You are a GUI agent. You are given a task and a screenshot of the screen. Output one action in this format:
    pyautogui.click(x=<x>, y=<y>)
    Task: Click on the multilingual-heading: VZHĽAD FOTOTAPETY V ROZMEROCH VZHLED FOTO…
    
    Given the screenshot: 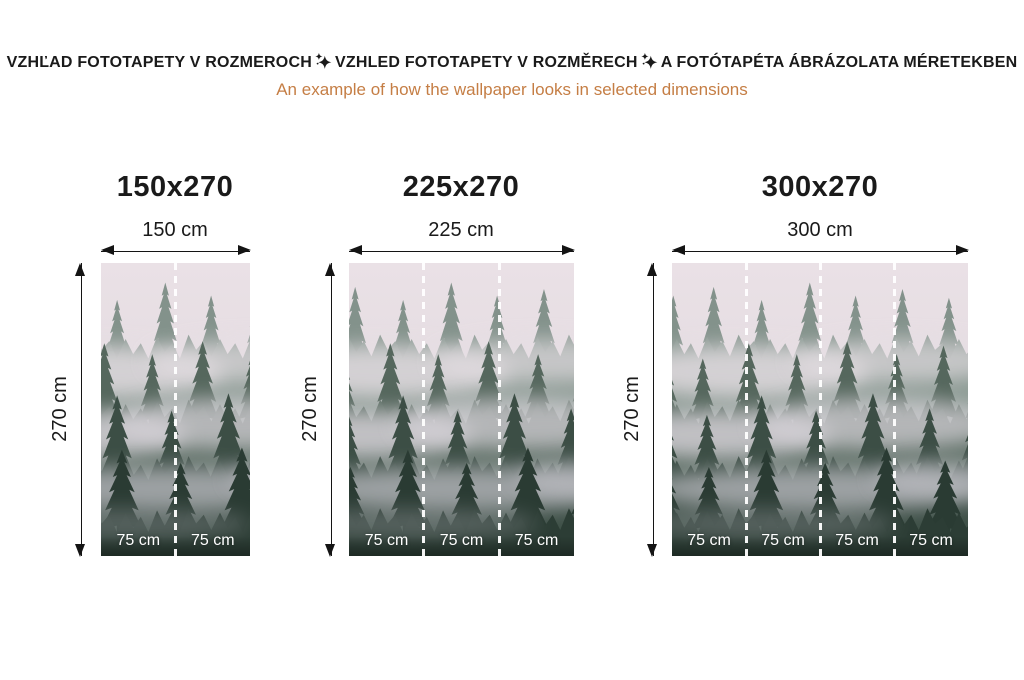 What is the action you would take?
    pyautogui.click(x=512, y=61)
    